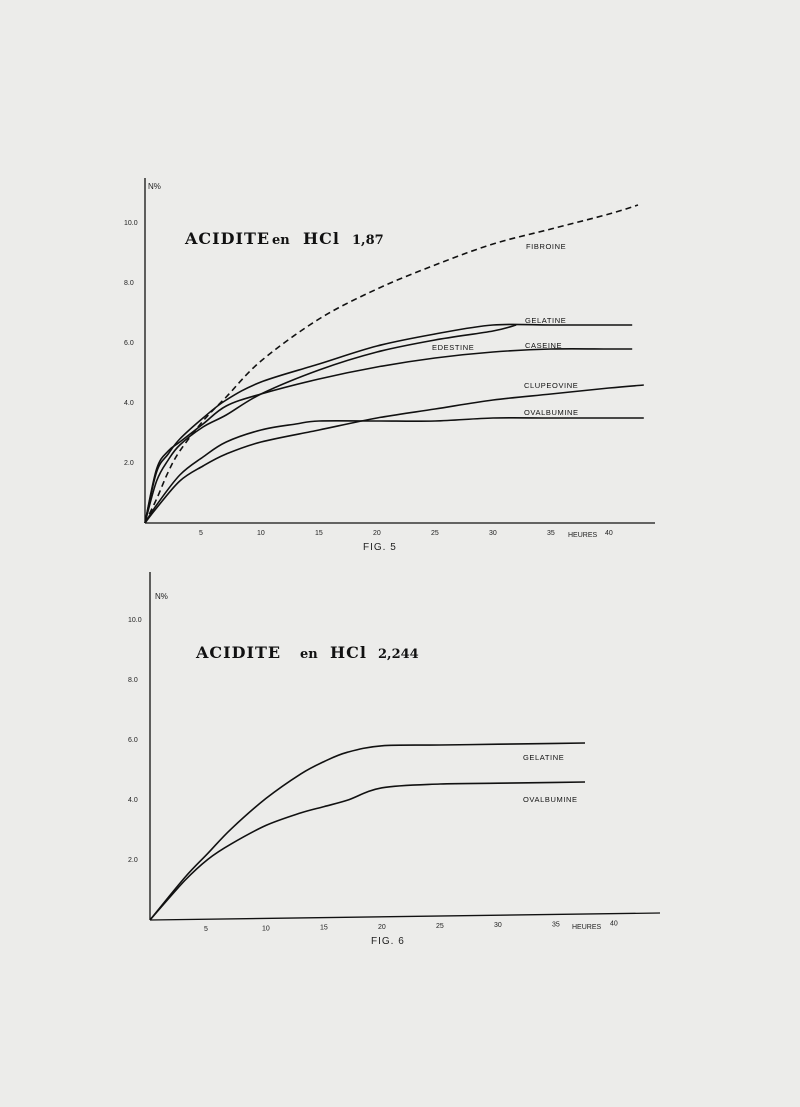 This screenshot has height=1107, width=800. I want to click on series-line-edestine, so click(330, 424).